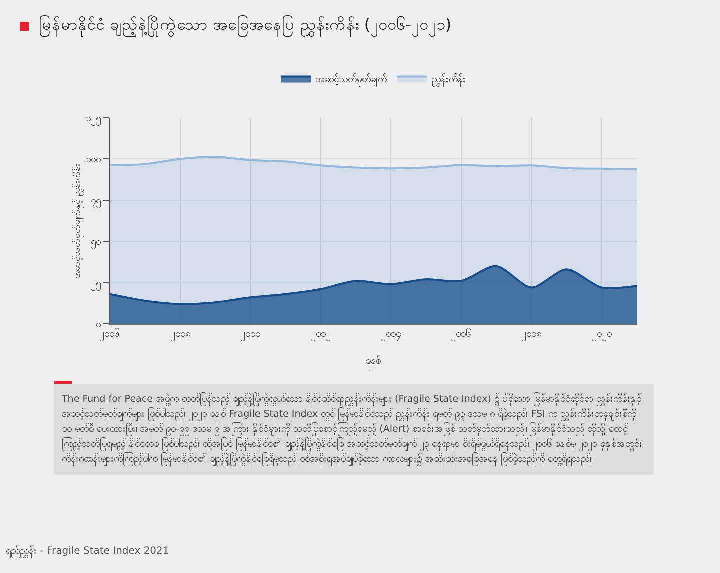  What do you see at coordinates (96, 202) in the screenshot?
I see `y-tick-label: ၇၅` at bounding box center [96, 202].